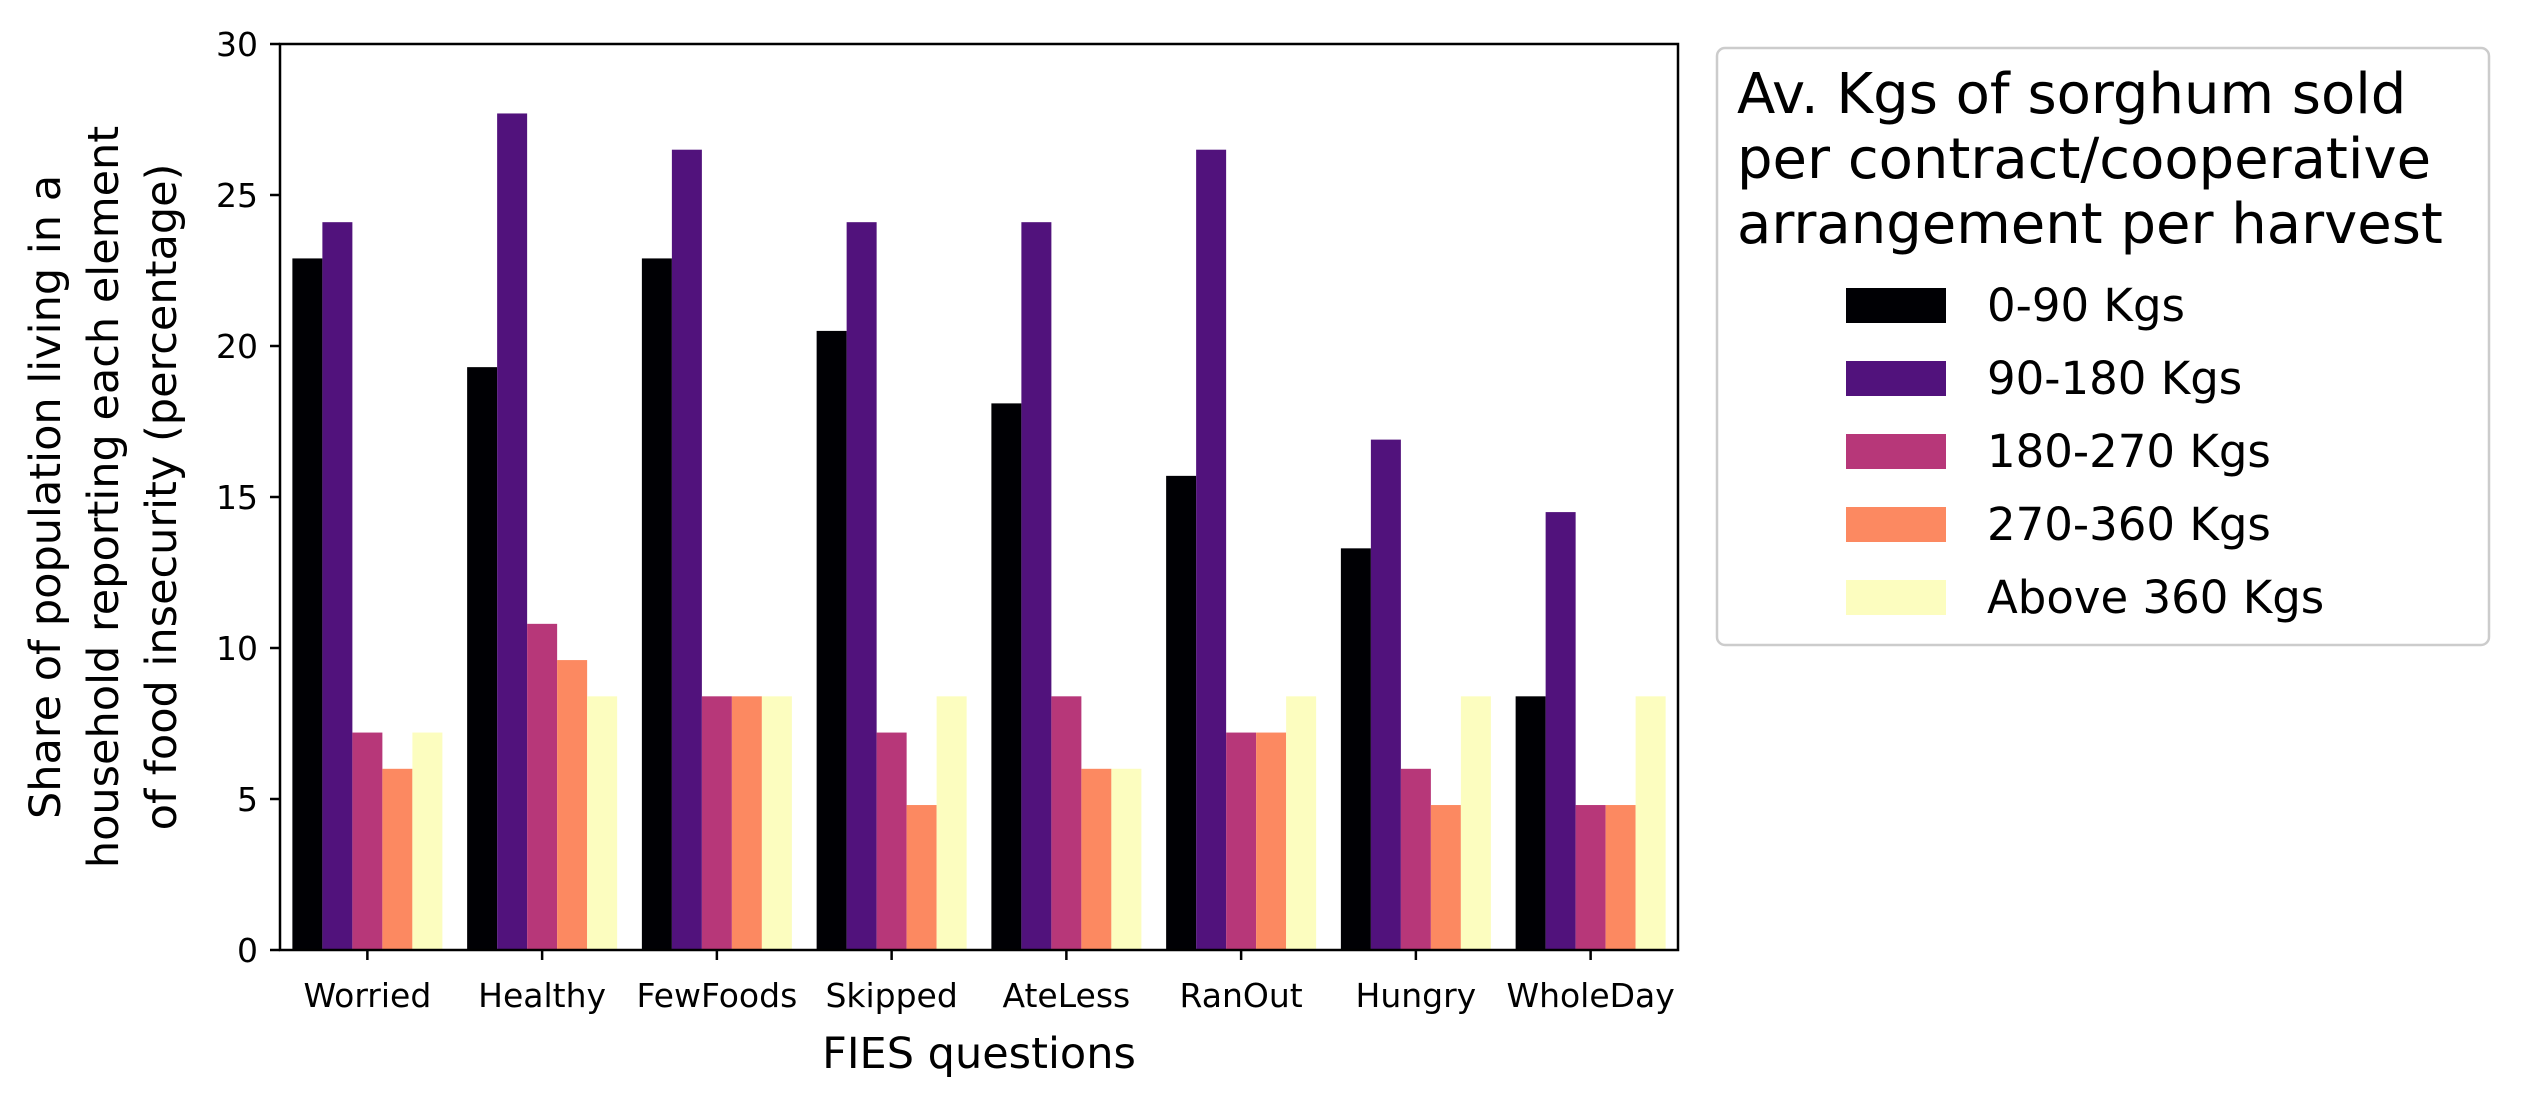 This screenshot has width=2521, height=1115. What do you see at coordinates (237, 648) in the screenshot?
I see `y-tick-label: 10` at bounding box center [237, 648].